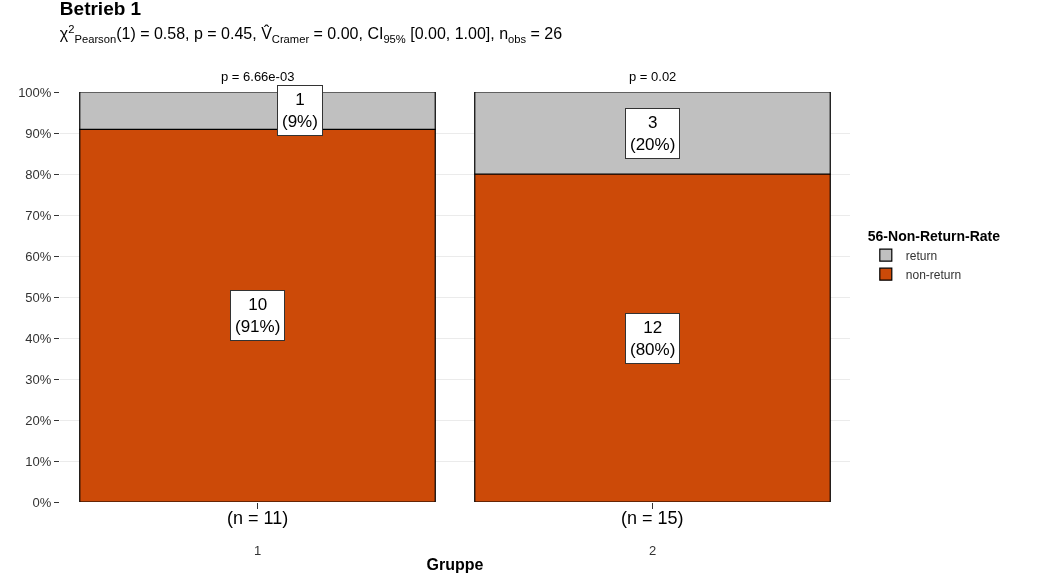 The image size is (1050, 583). I want to click on data-label: 12 (80%), so click(653, 339).